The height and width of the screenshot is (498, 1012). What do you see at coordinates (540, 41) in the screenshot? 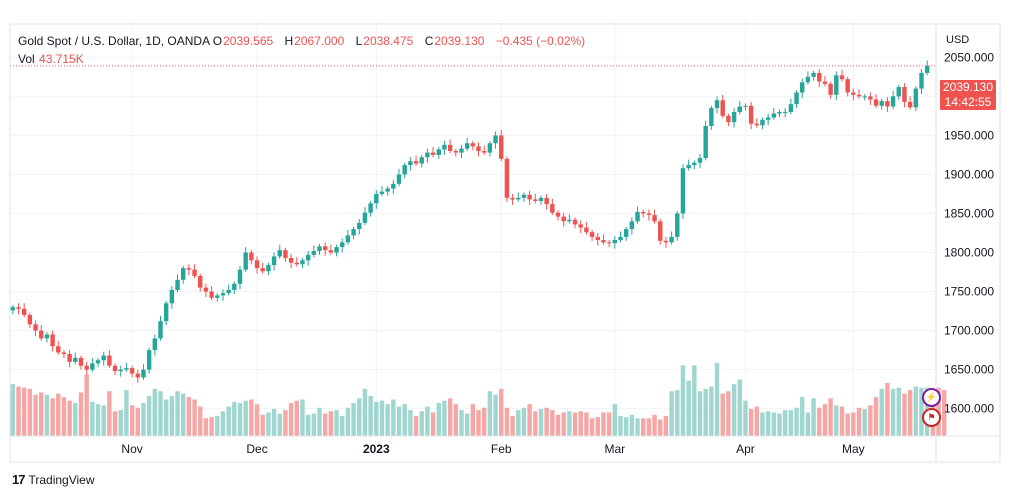
I see `change-value: −0.435 (−0.02%)` at bounding box center [540, 41].